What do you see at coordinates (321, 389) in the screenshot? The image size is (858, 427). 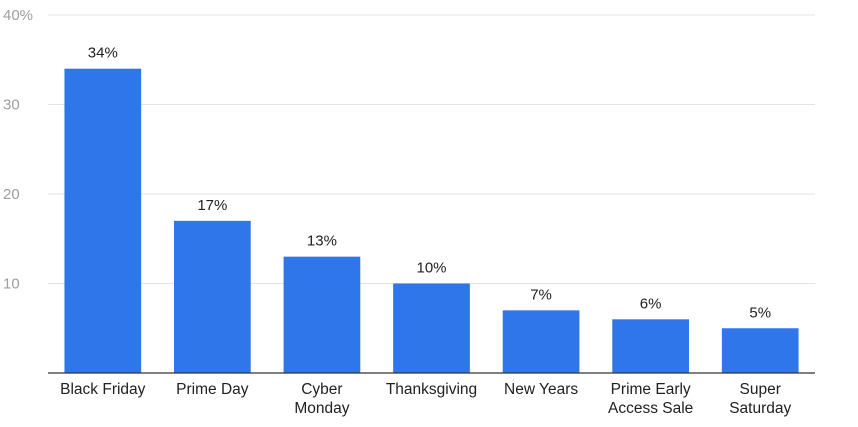 I see `category-label-2-line-0: Cyber` at bounding box center [321, 389].